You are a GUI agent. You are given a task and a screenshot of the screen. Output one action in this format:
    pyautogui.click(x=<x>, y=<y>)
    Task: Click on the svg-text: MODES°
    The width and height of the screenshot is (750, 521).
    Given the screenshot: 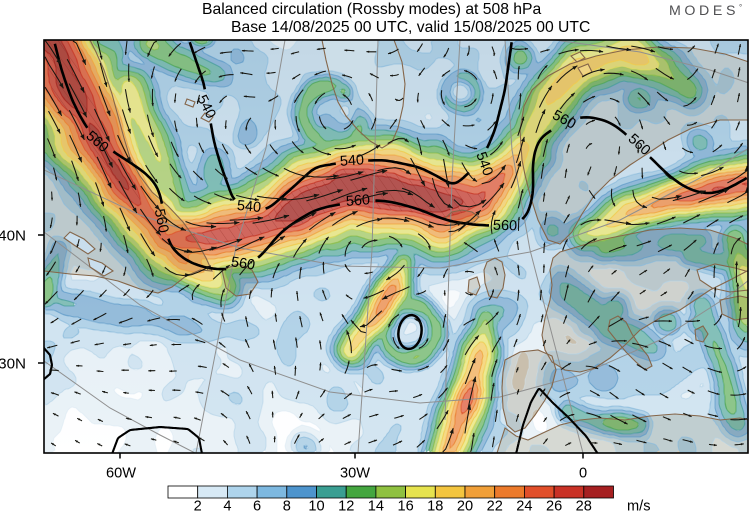 What is the action you would take?
    pyautogui.click(x=707, y=11)
    